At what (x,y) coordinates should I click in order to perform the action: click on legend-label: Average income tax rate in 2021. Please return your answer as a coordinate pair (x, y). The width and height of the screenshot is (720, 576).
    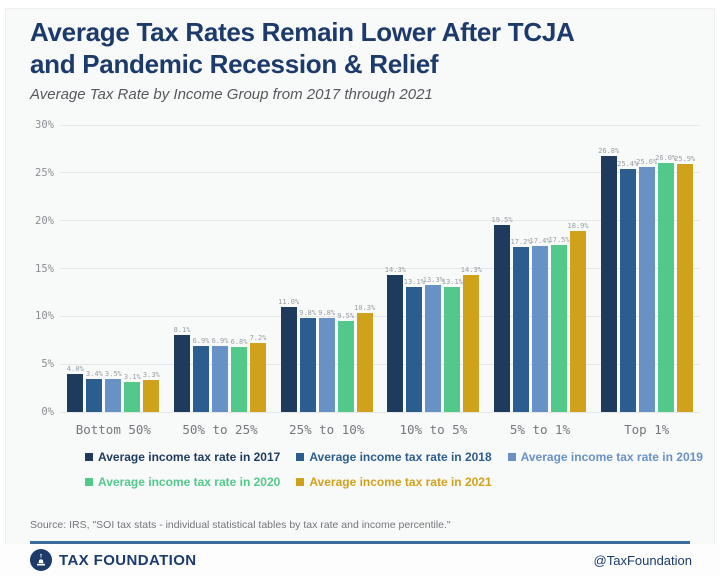
    Looking at the image, I should click on (400, 482).